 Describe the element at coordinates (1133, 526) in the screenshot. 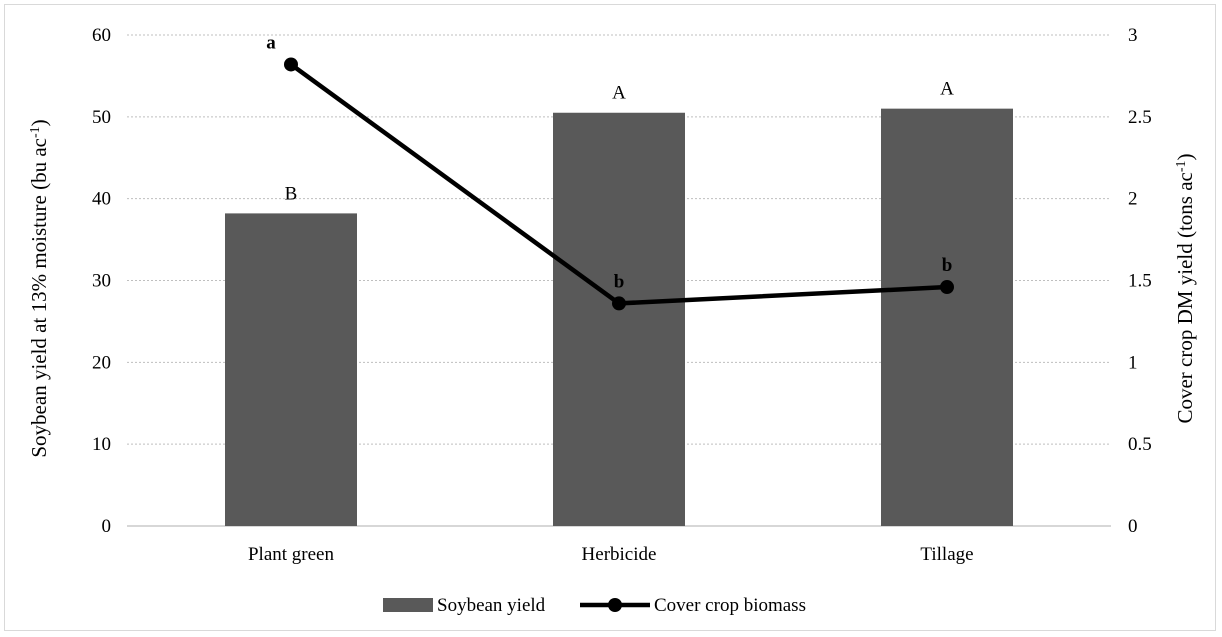

I see `y2-tick-label: 0` at that location.